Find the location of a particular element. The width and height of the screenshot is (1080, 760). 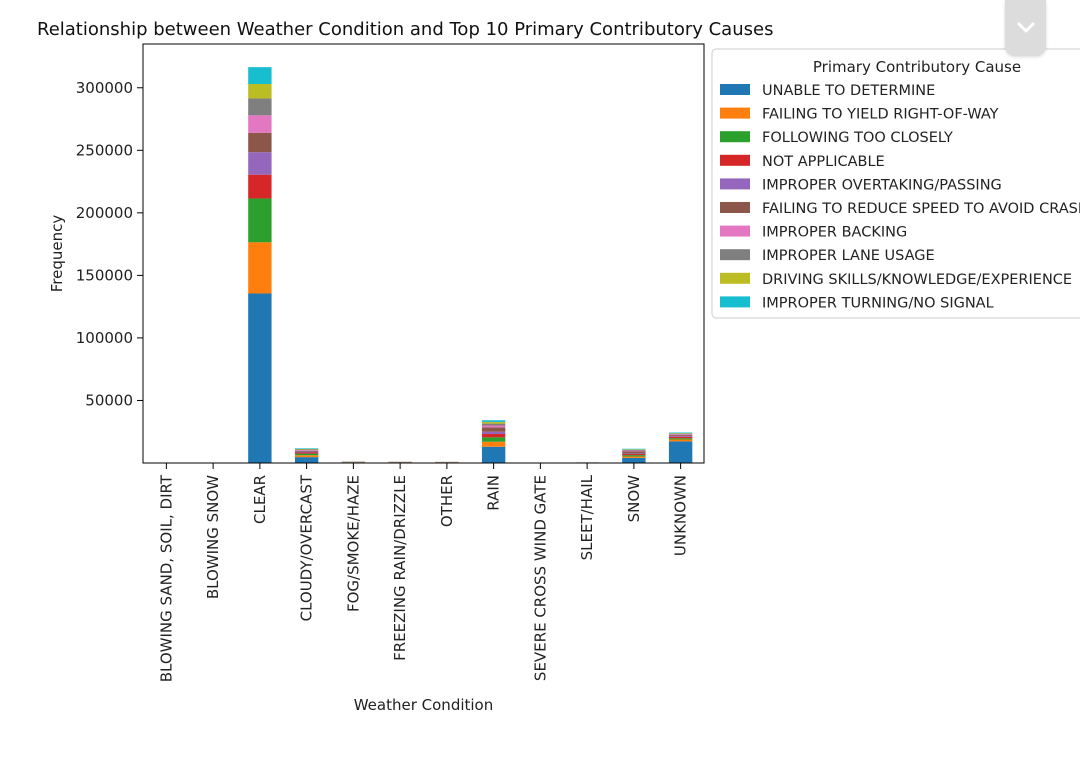

x-tick-label: SLEET/HAIL is located at coordinates (587, 517).